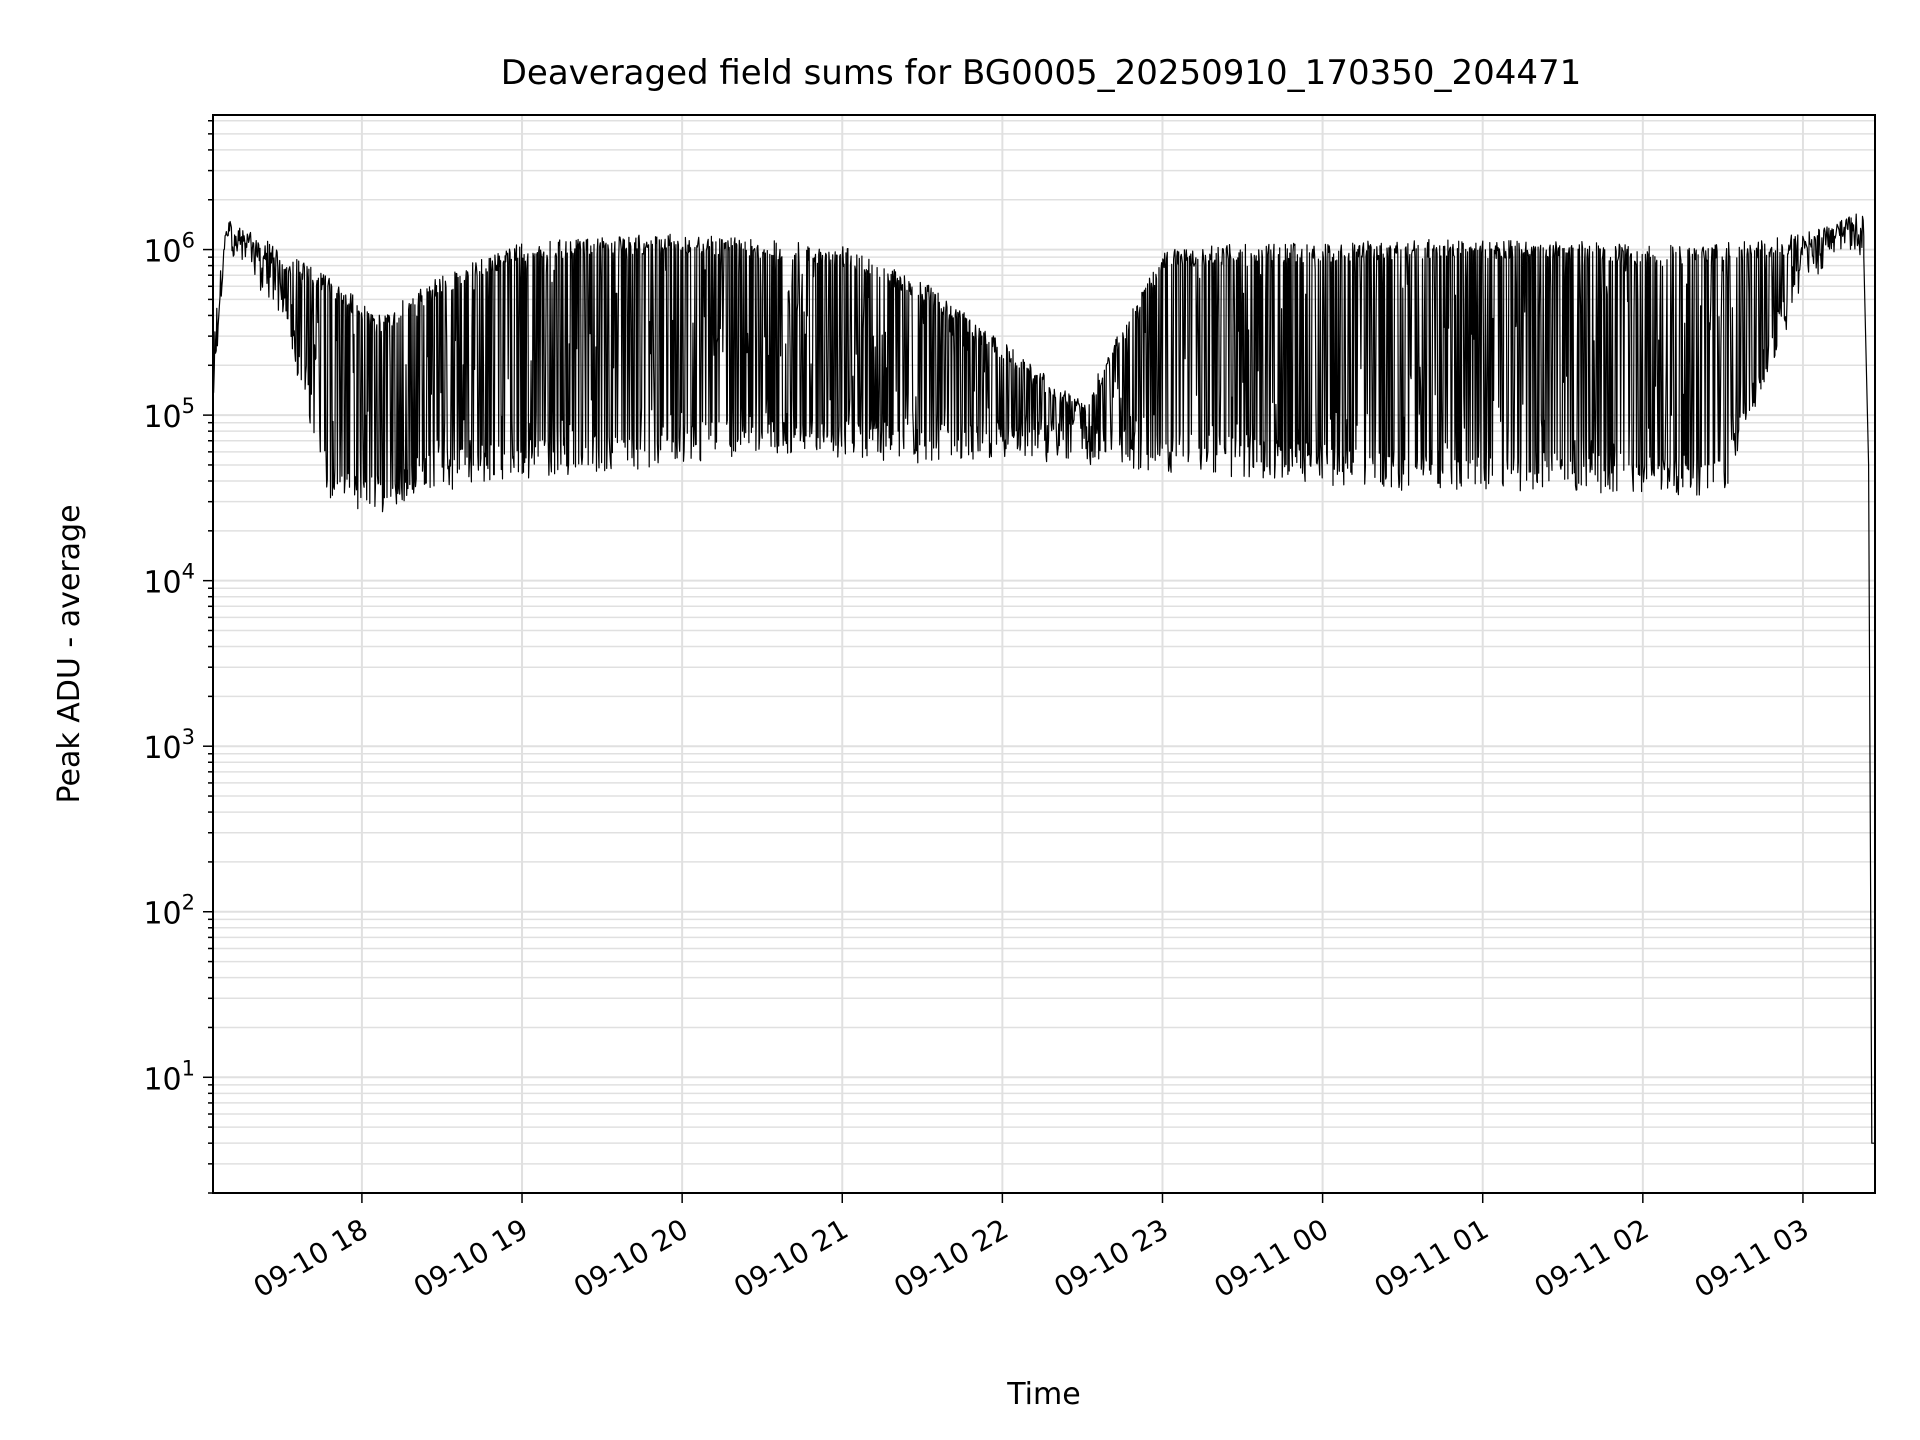 The height and width of the screenshot is (1440, 1920). I want to click on y-tick-label: 10¹, so click(169, 1076).